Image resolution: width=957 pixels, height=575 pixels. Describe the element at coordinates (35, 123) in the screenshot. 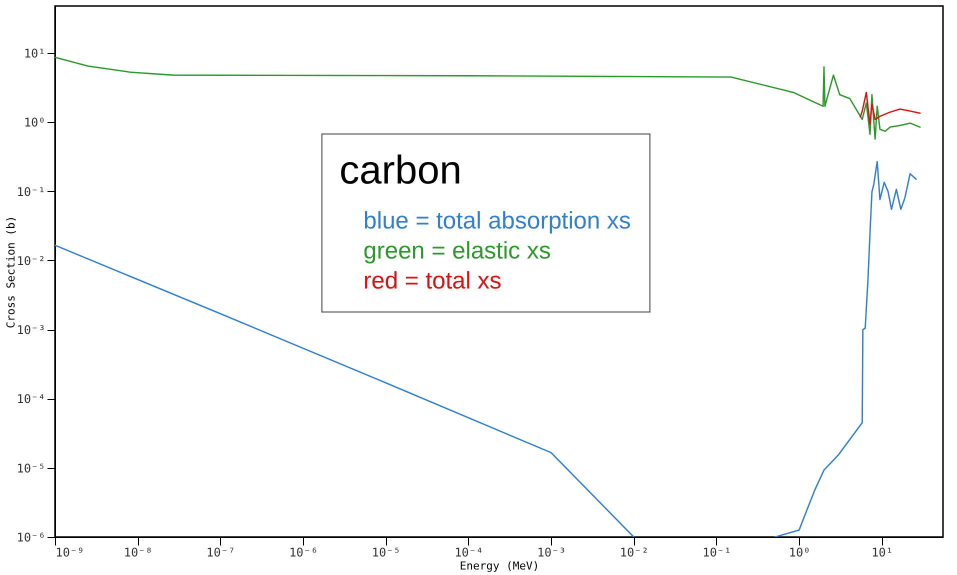

I see `y-tick-label: 10⁰` at that location.